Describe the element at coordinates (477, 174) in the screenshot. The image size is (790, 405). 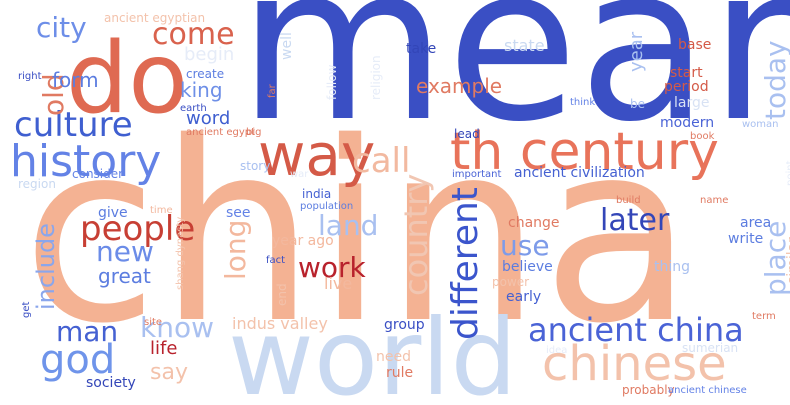
I see `cloud-word-important: important` at that location.